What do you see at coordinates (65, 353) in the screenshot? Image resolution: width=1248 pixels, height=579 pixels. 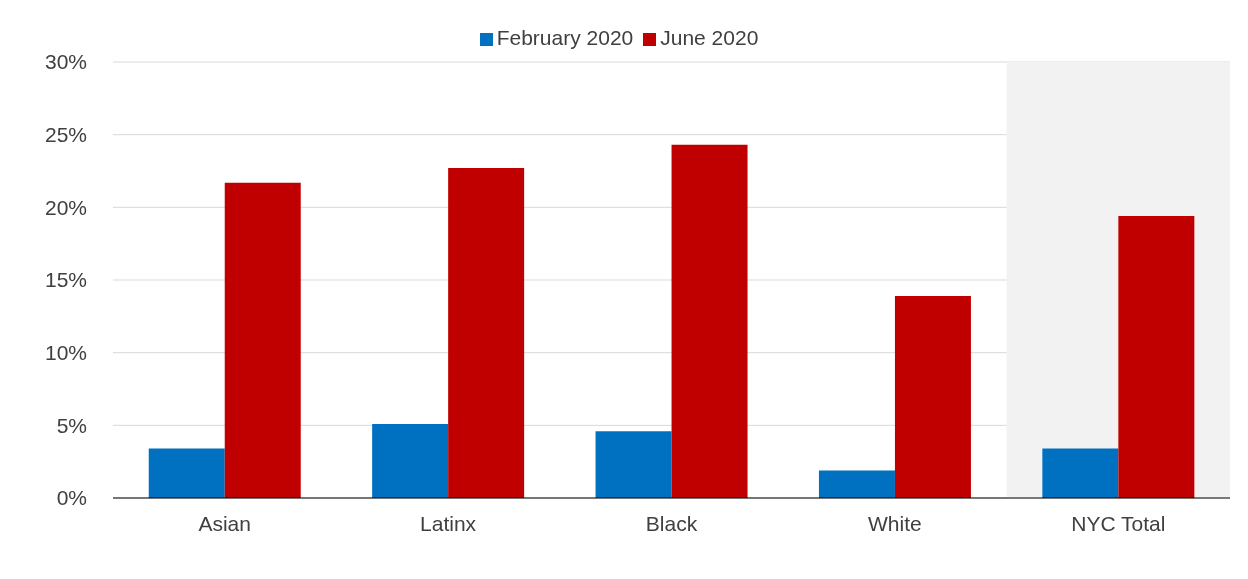 I see `y-tick-label: 10%` at bounding box center [65, 353].